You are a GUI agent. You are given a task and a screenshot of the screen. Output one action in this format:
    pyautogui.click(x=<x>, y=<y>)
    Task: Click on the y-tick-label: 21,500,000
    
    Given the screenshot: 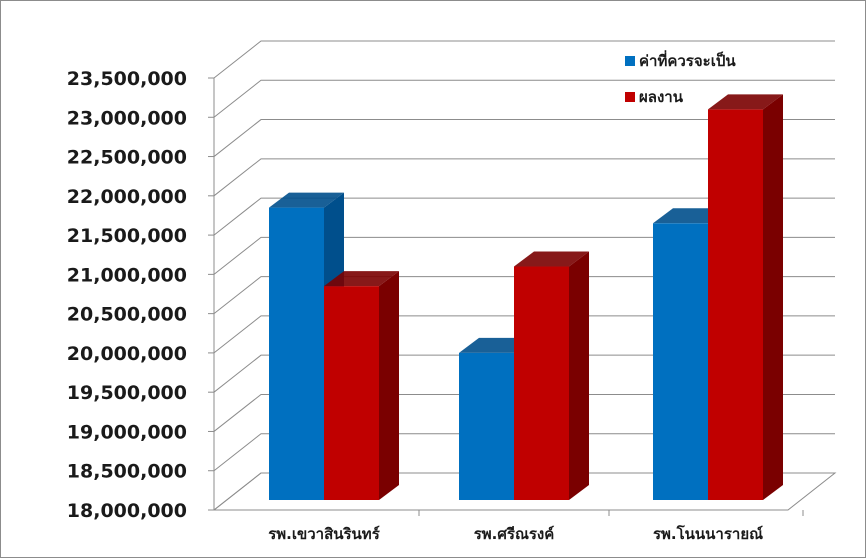 What is the action you would take?
    pyautogui.click(x=127, y=236)
    